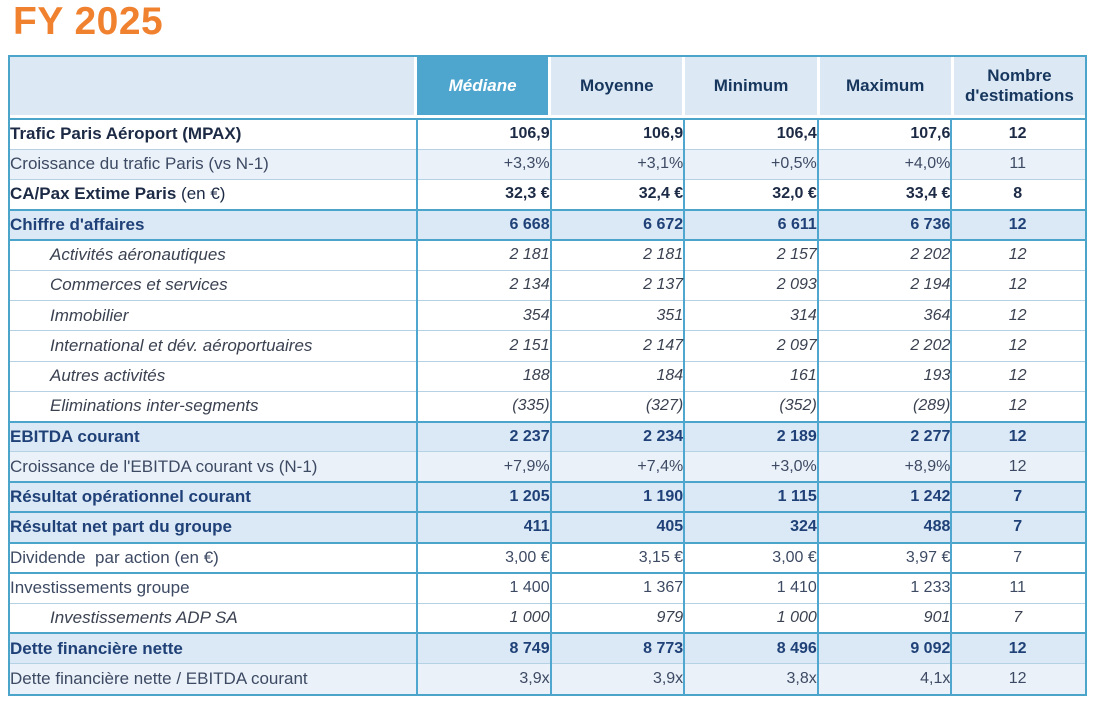  Describe the element at coordinates (884, 678) in the screenshot. I see `value-cell-maximum: 4,1x` at that location.